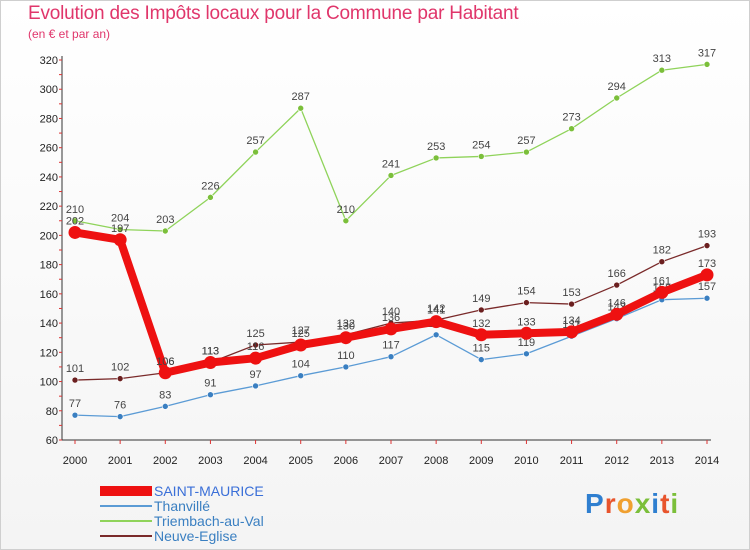  Describe the element at coordinates (120, 229) in the screenshot. I see `data-label: 197` at that location.